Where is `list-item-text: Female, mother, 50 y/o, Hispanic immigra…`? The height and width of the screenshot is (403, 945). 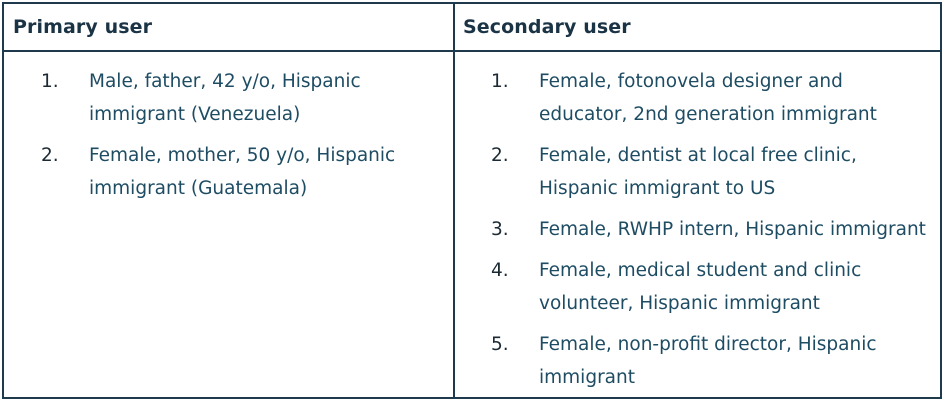 list-item-text: Female, mother, 50 y/o, Hispanic immigra… is located at coordinates (242, 172).